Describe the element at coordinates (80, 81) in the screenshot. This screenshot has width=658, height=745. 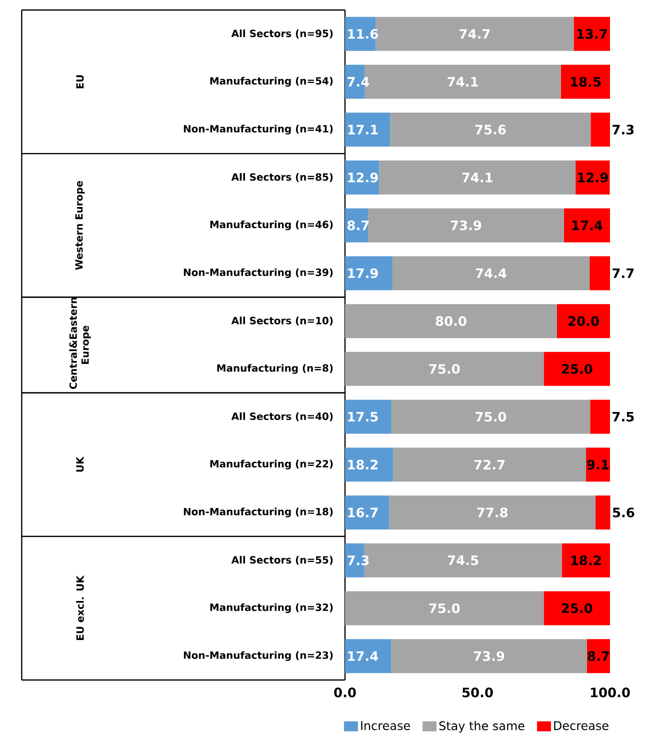
I see `text: EU` at that location.